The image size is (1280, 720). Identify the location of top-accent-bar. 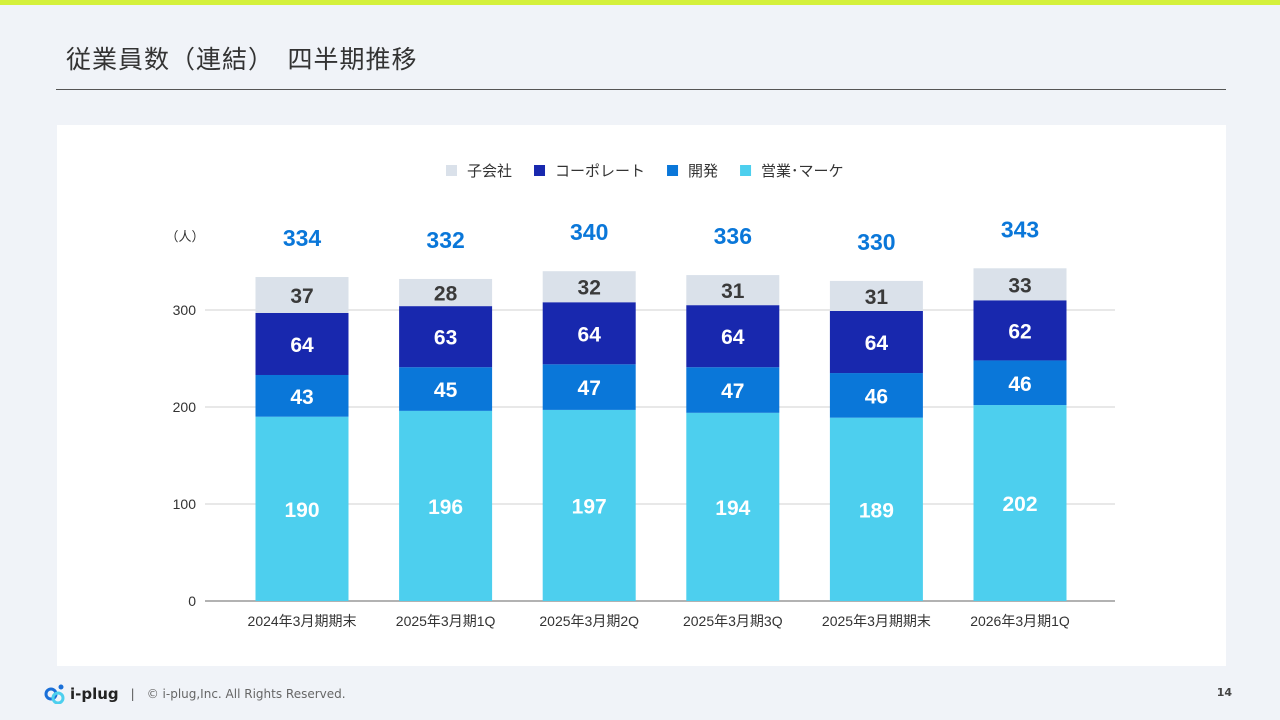
(640, 2).